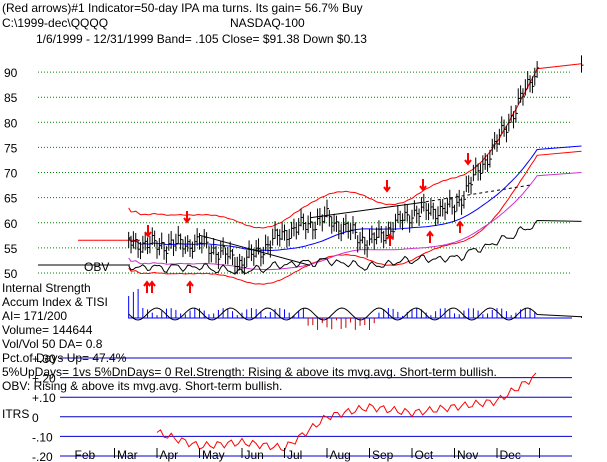 This screenshot has width=607, height=462. I want to click on volume-label: Volume= 144644, so click(47, 330).